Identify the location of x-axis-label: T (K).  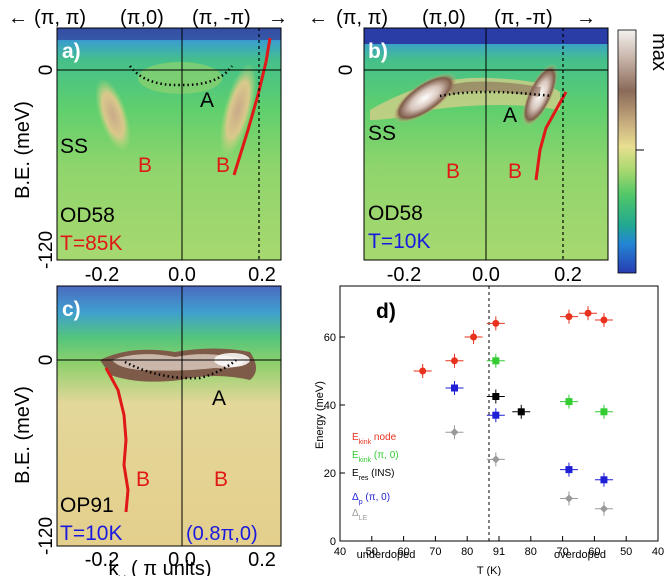
(489, 570).